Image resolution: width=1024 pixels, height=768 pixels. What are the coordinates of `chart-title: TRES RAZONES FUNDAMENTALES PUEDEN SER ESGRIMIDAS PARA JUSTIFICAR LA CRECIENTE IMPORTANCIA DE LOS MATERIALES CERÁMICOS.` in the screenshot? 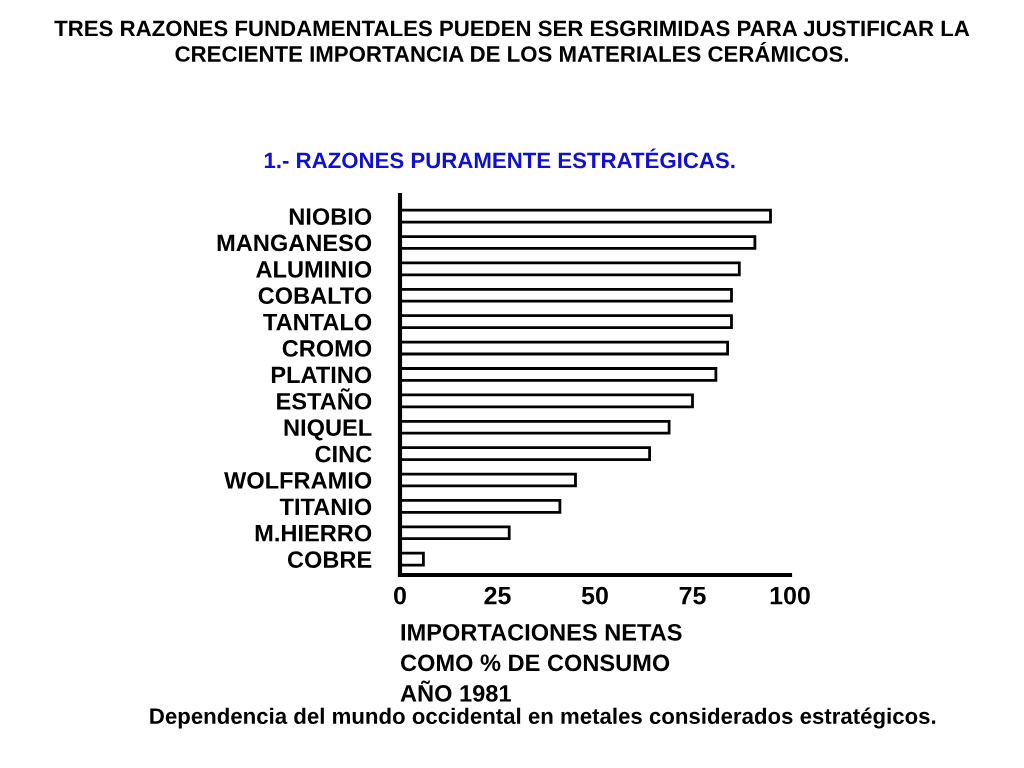 It's located at (512, 41).